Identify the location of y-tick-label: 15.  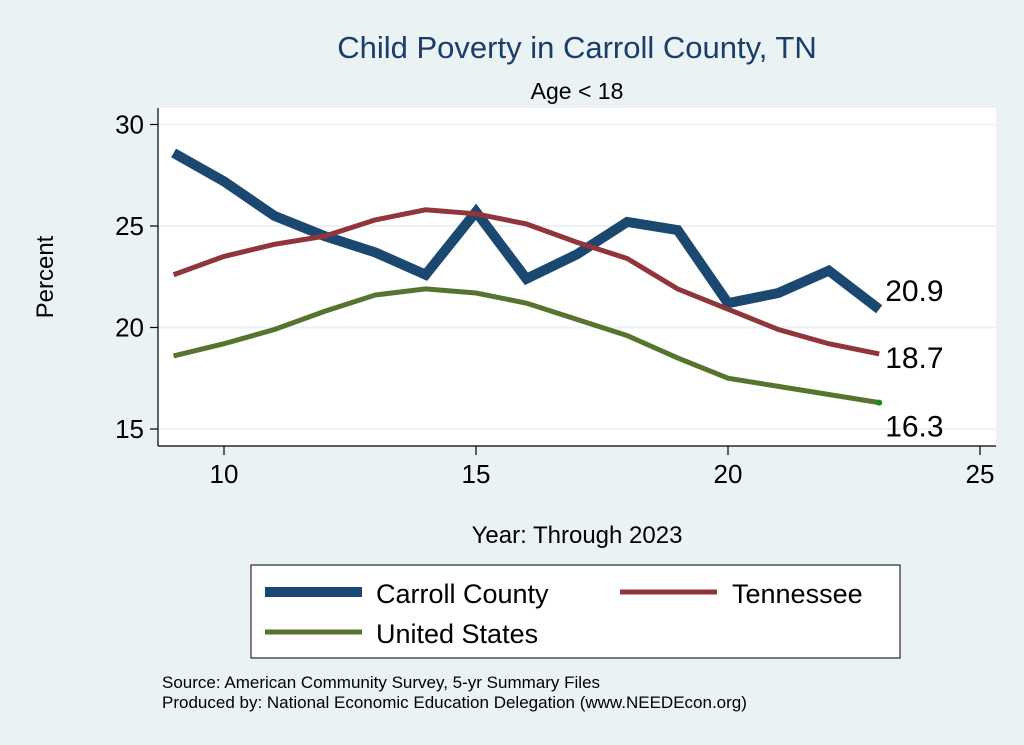
(129, 429).